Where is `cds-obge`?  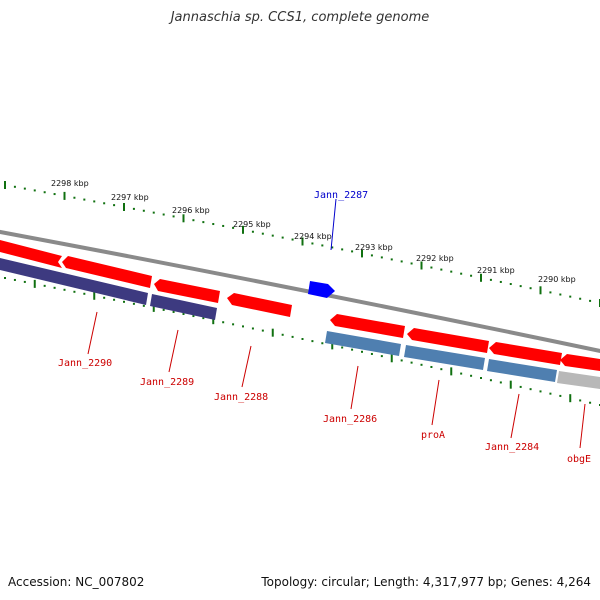
cds-obge is located at coordinates (578, 380).